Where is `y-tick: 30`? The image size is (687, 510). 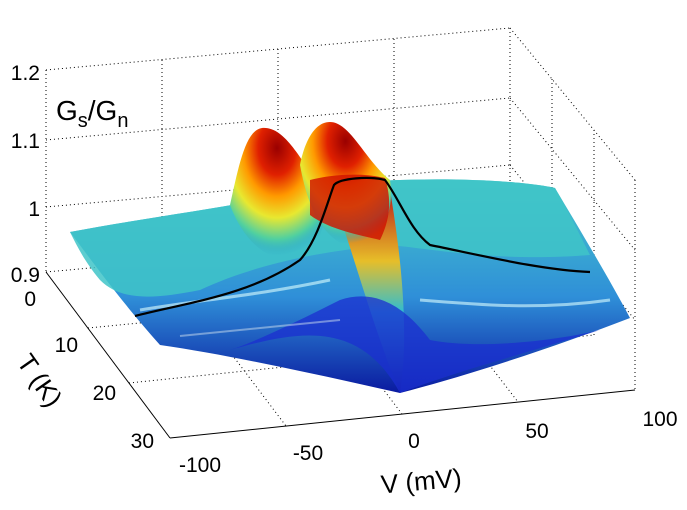
y-tick: 30 is located at coordinates (142, 441).